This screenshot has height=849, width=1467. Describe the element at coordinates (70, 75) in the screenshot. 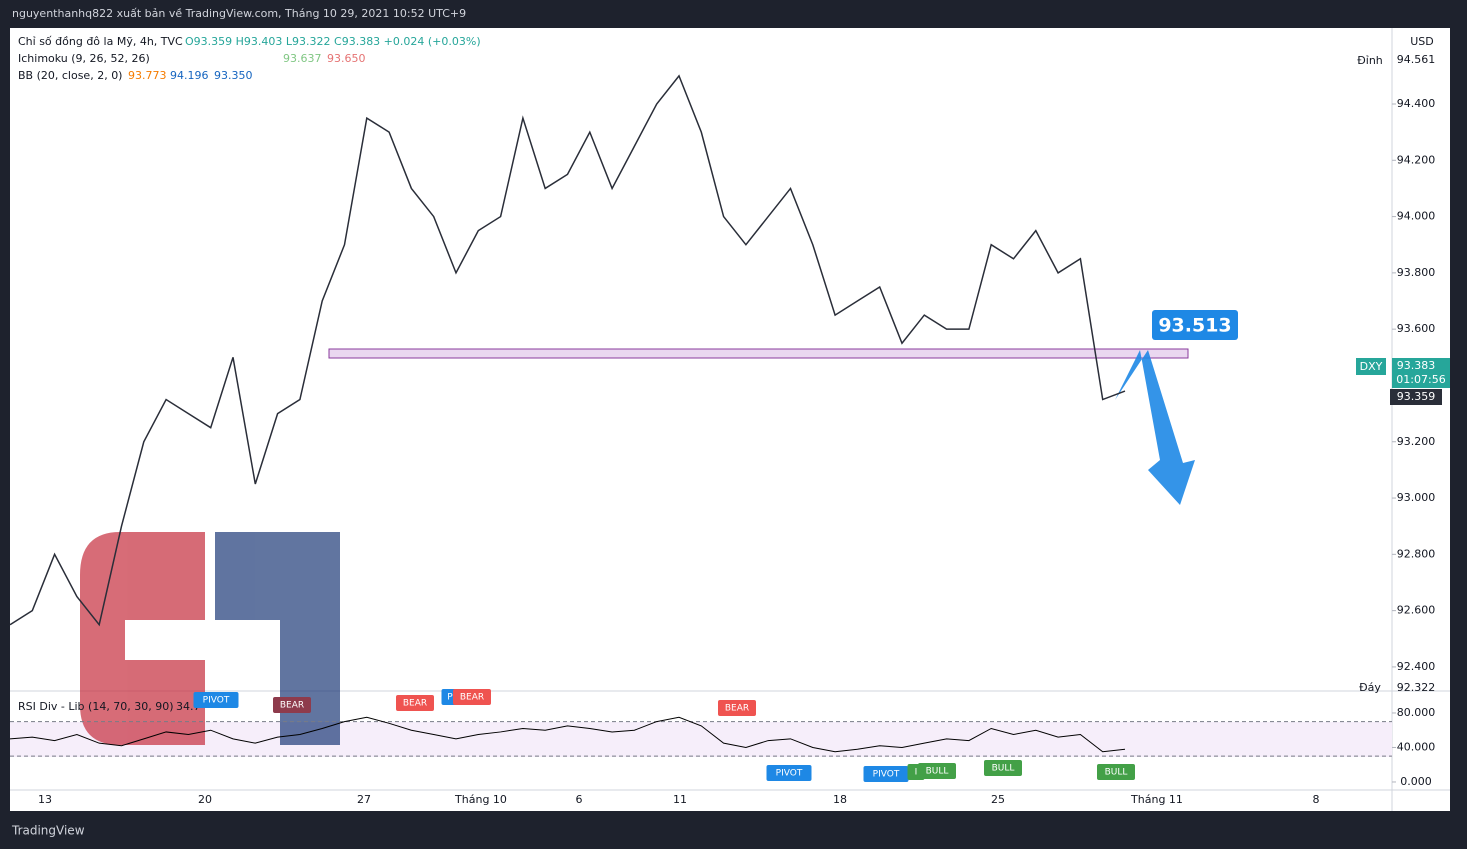

I see `legend-bb: BB (20, close, 2, 0)` at that location.